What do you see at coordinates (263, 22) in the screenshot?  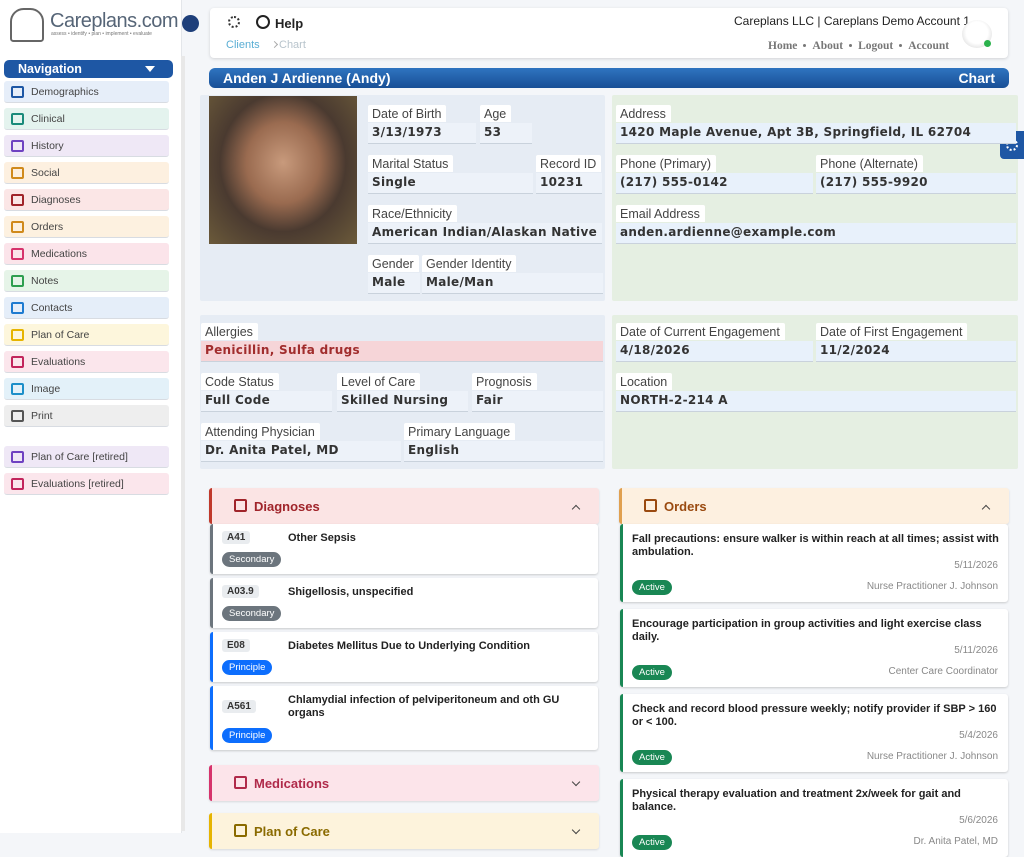 I see `help-icon` at bounding box center [263, 22].